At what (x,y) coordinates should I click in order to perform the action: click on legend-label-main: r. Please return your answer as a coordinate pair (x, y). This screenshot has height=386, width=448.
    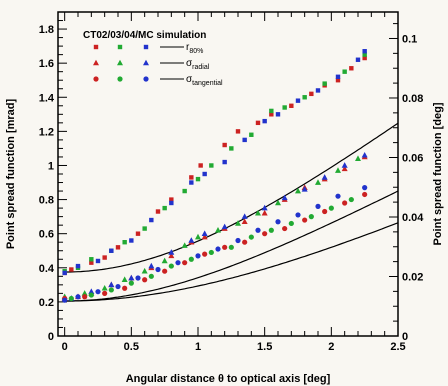
    Looking at the image, I should click on (188, 47).